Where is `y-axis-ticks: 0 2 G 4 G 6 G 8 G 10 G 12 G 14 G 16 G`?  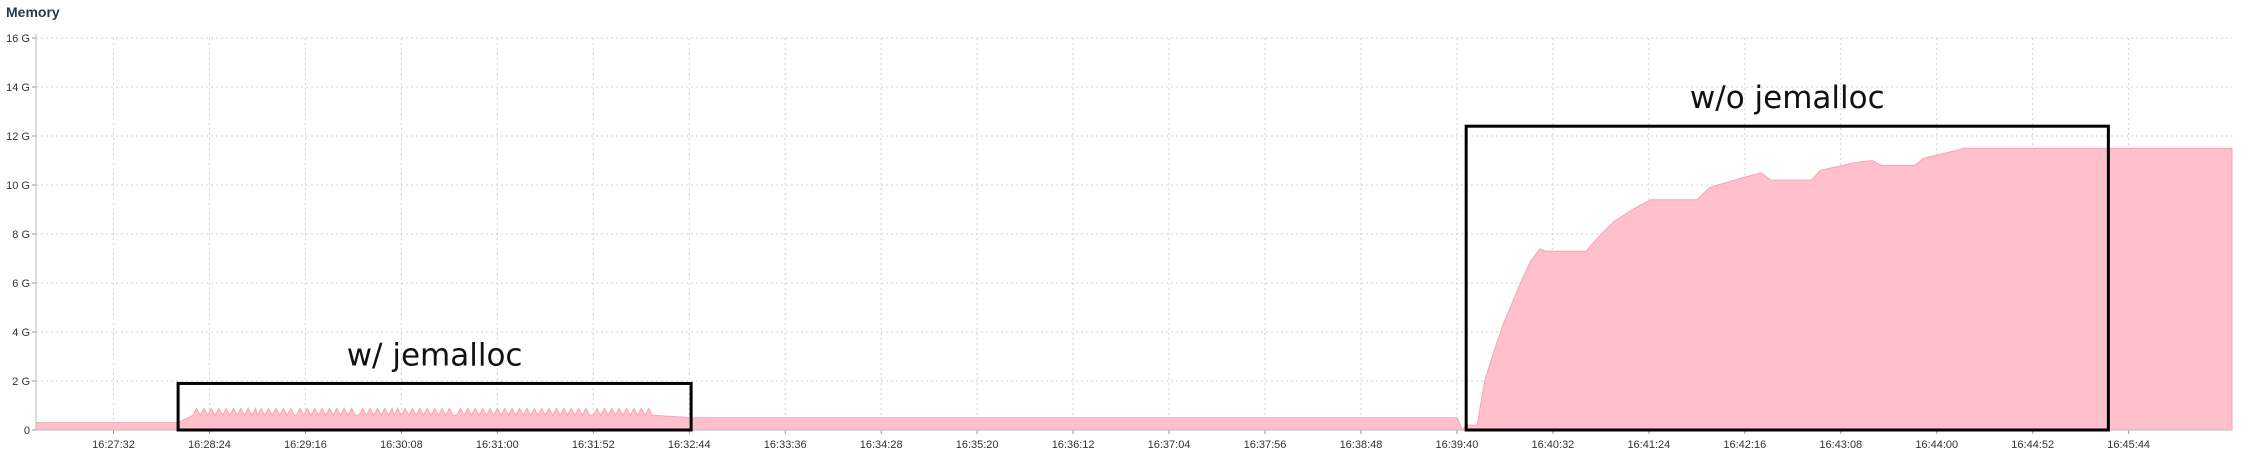
y-axis-ticks: 0 2 G 4 G 6 G 8 G 10 G 12 G 14 G 16 G is located at coordinates (18, 235).